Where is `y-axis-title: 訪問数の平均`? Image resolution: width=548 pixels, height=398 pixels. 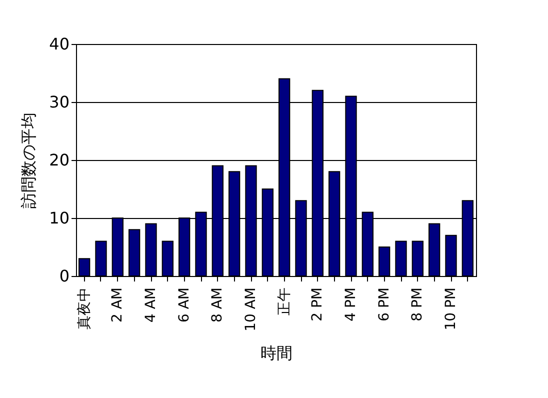
y-axis-title: 訪問数の平均 is located at coordinates (28, 160).